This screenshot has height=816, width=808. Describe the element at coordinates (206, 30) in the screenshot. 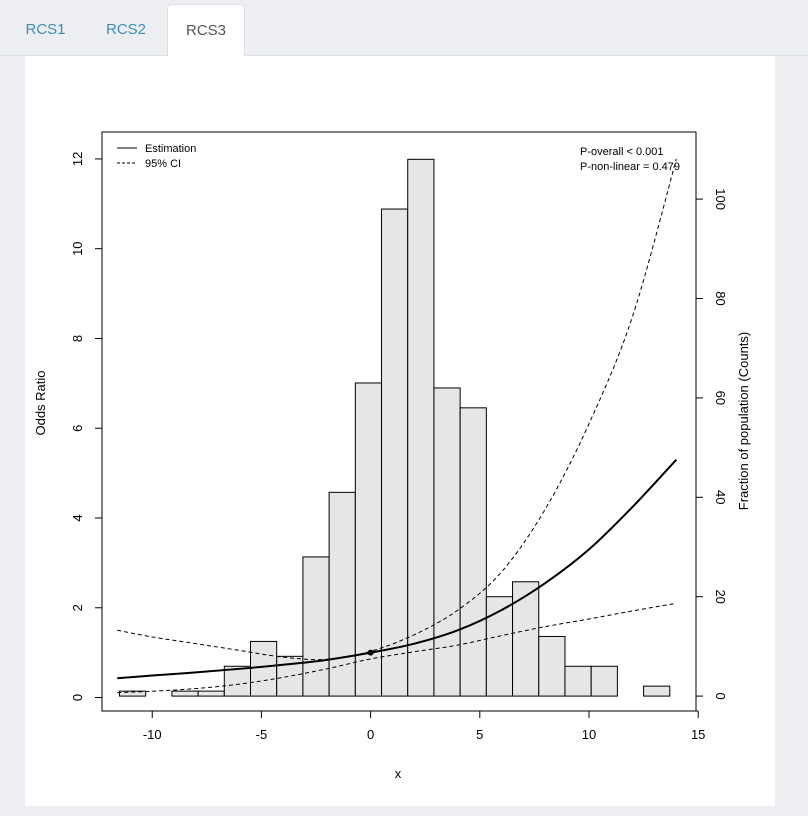

I see `tab-rcs3: RCS3` at that location.